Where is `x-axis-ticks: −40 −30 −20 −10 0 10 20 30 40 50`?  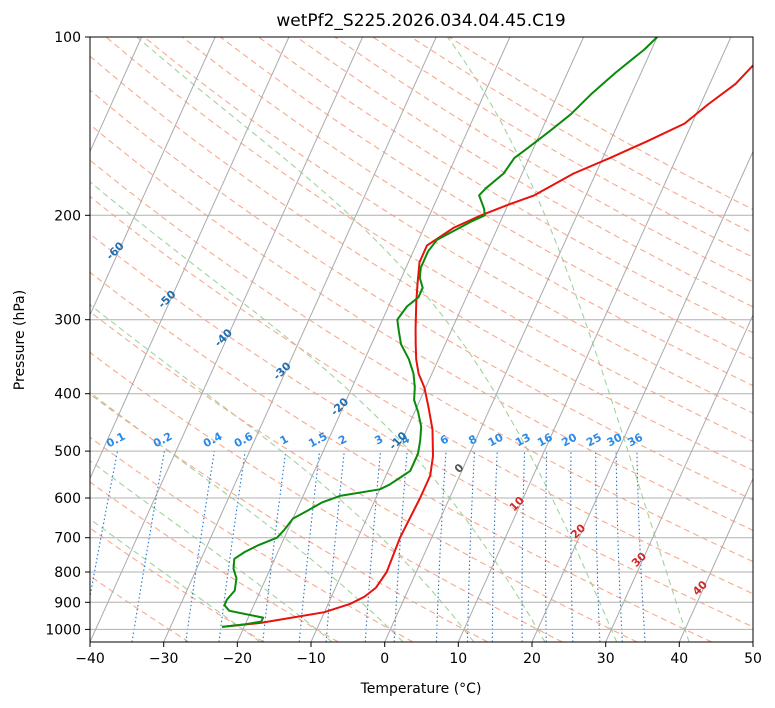 x-axis-ticks: −40 −30 −20 −10 0 10 20 30 40 50 is located at coordinates (418, 654).